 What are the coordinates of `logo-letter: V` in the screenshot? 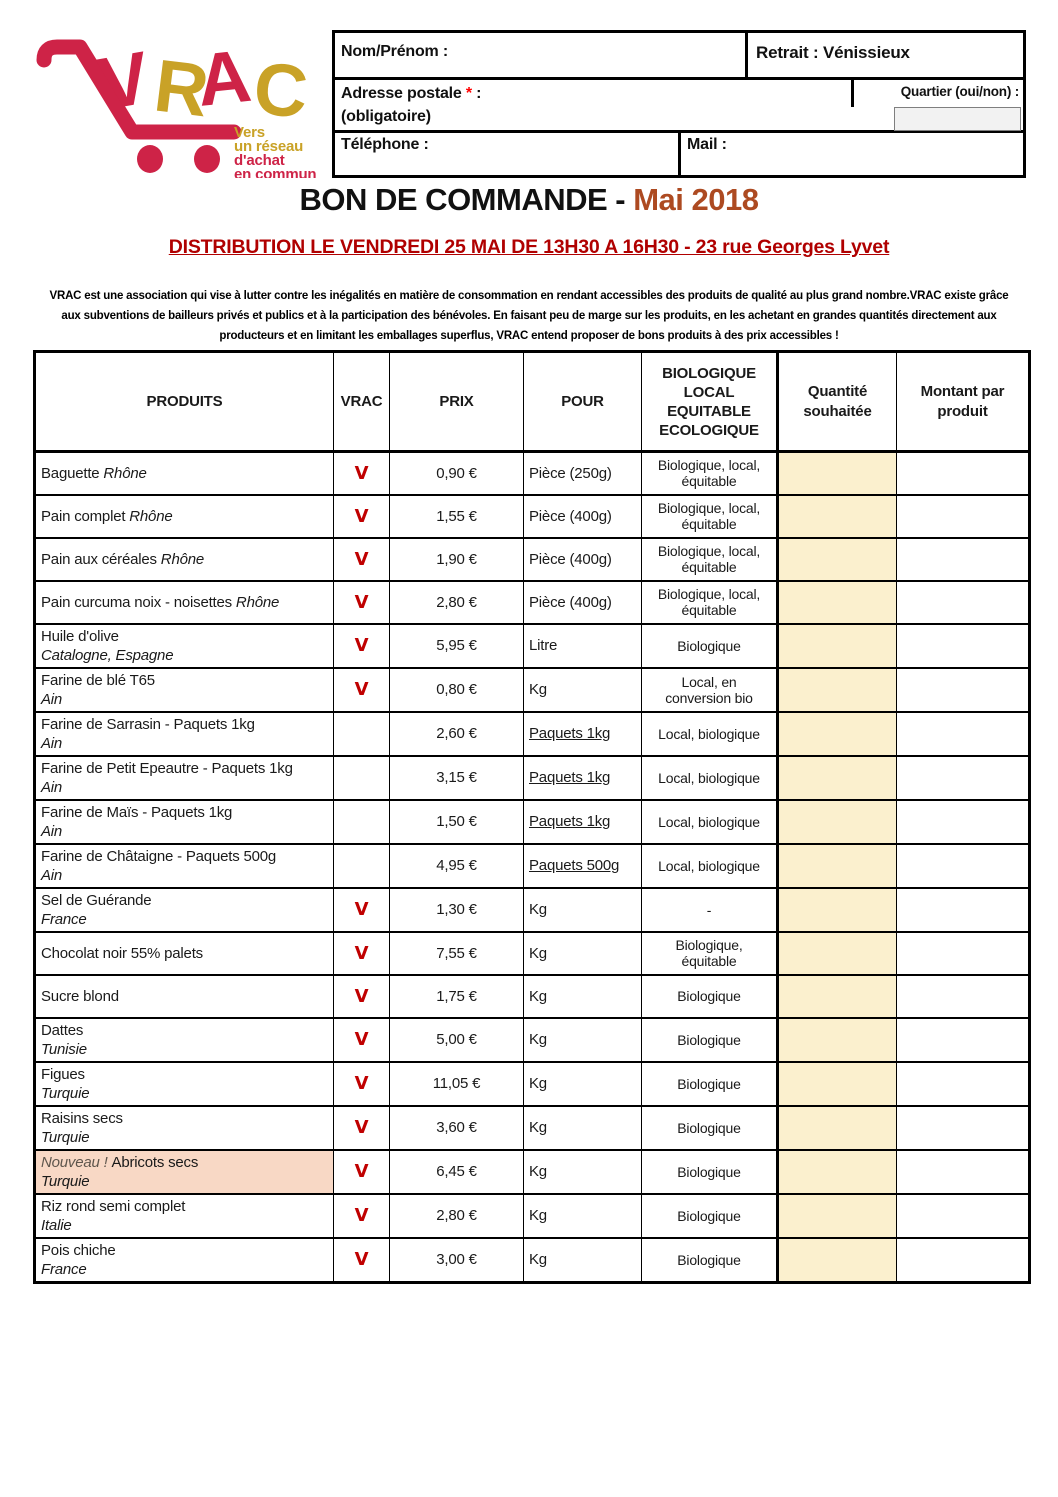 It's located at (123, 80).